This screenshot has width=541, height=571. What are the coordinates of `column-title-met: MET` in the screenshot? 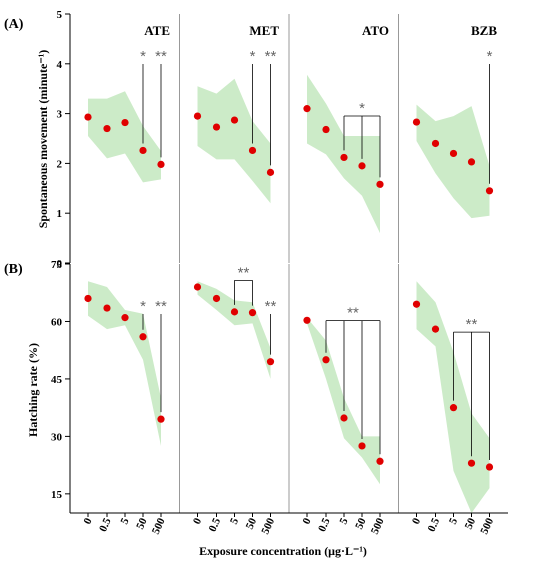 It's located at (264, 30).